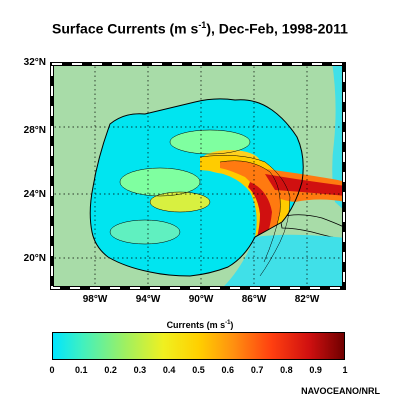 This screenshot has height=400, width=400. I want to click on title-prefix: Surface Currents (m s, so click(125, 28).